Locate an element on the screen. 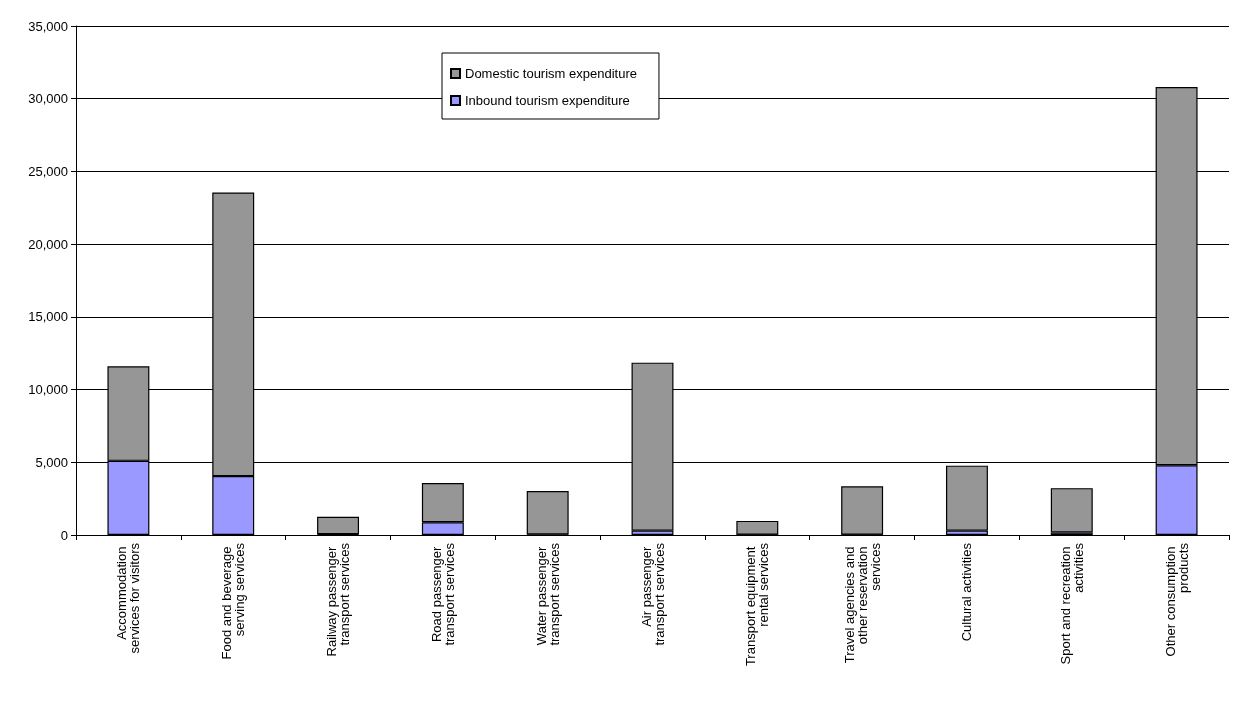 Image resolution: width=1249 pixels, height=711 pixels. y-tick-label: 25,000 is located at coordinates (48, 171).